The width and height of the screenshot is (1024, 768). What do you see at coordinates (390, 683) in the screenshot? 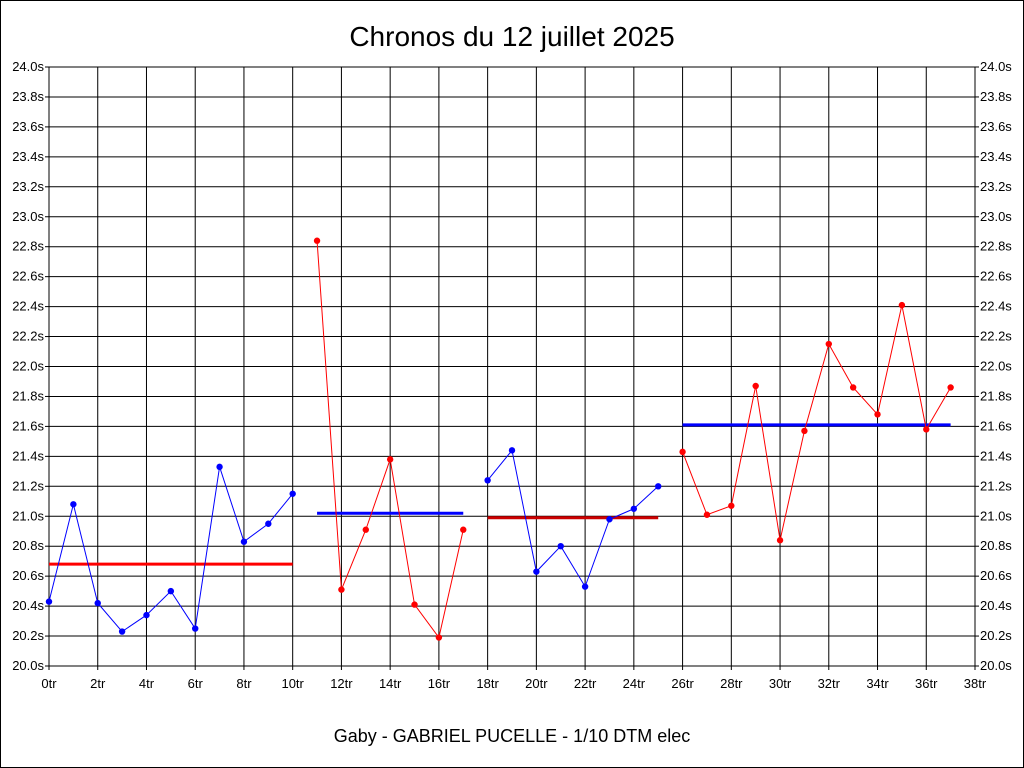
I see `x-tick-label: 14tr` at bounding box center [390, 683].